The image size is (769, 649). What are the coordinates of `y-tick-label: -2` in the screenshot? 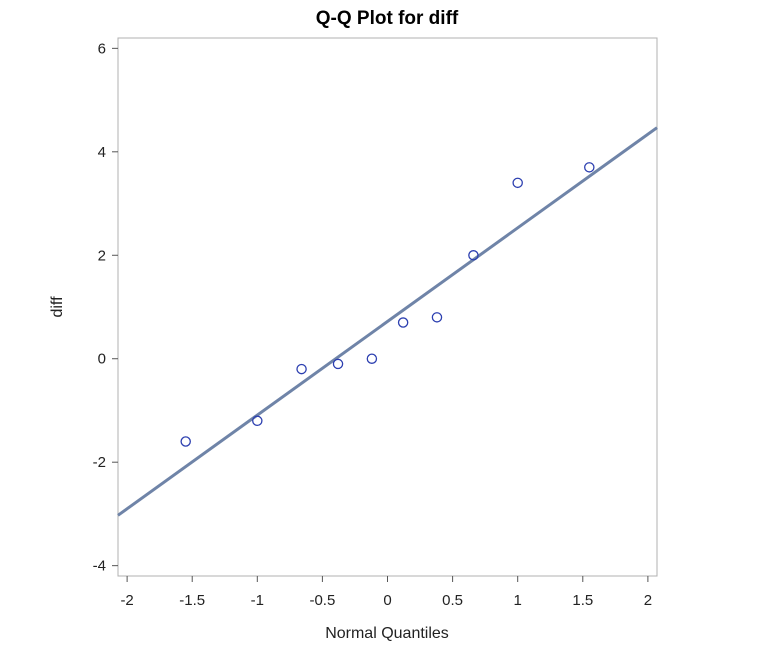 It's located at (99, 462).